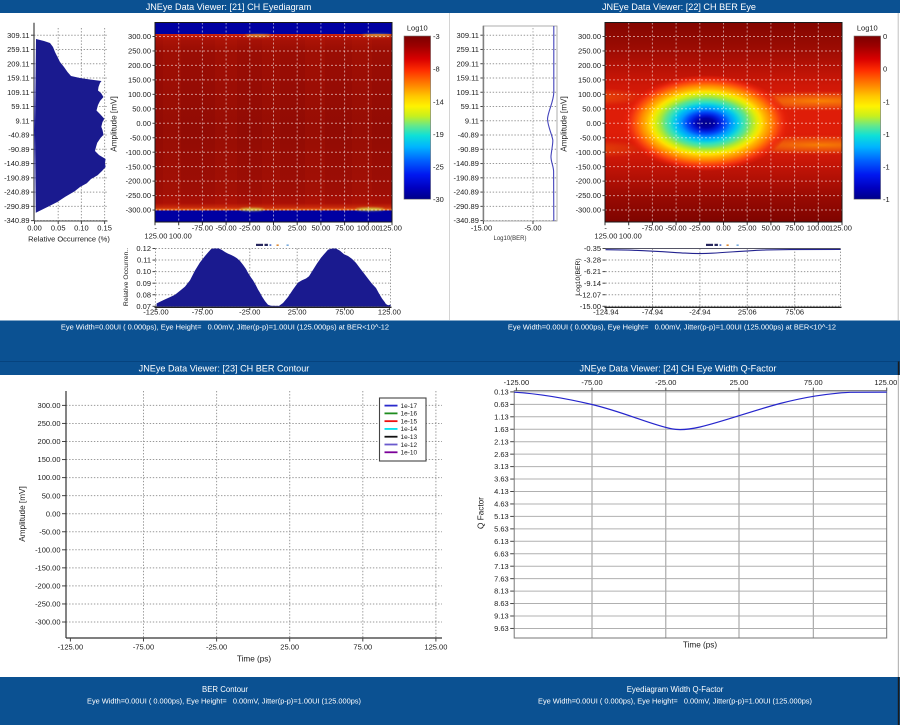 The height and width of the screenshot is (725, 900). Describe the element at coordinates (465, 163) in the screenshot. I see `svg-text: -140.89` at that location.